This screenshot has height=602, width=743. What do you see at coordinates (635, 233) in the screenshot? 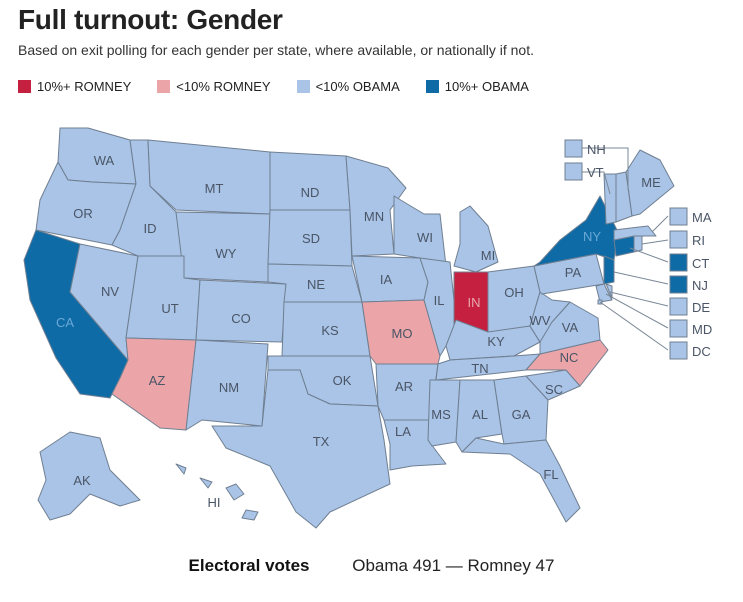
I see `state-ma` at bounding box center [635, 233].